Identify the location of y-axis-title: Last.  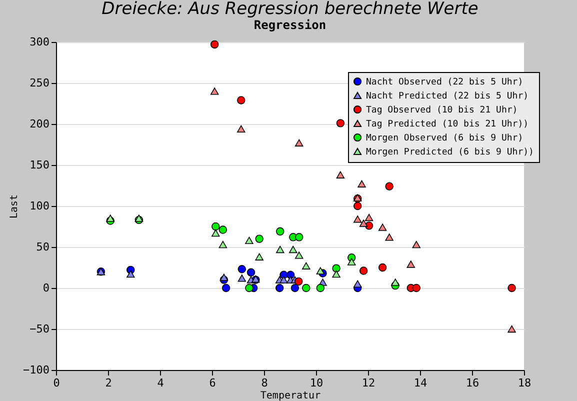
(14, 206).